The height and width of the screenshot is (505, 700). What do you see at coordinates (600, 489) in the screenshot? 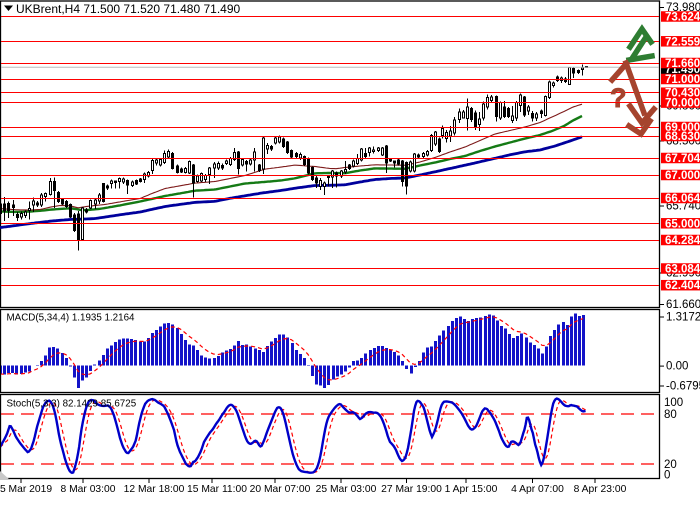
I see `svg-text: 8 Apr 23:00` at bounding box center [600, 489].